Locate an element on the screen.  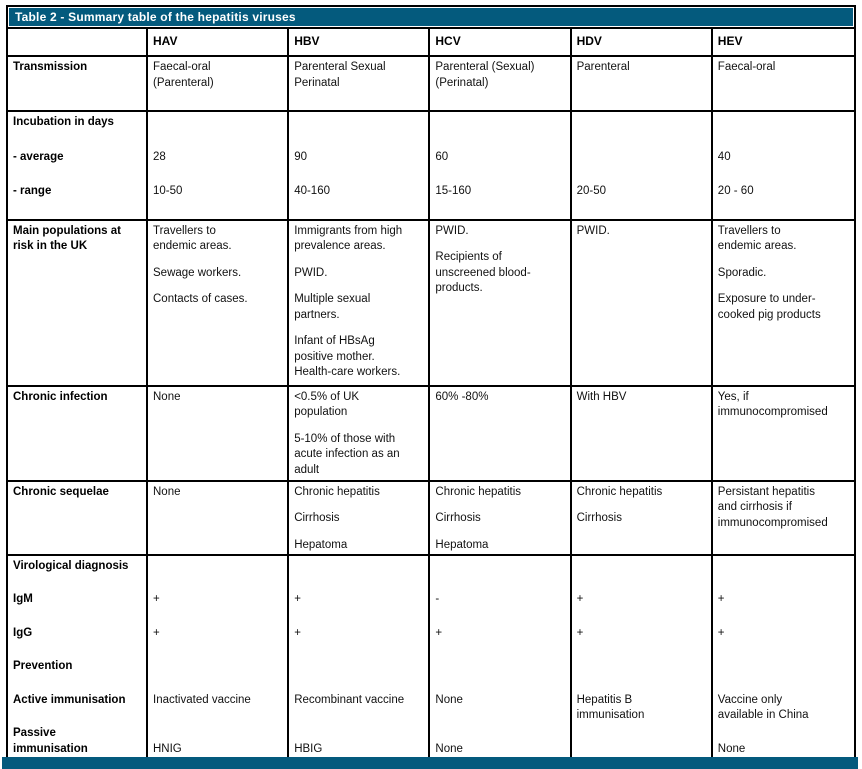
data-cell: Parenteral is located at coordinates (642, 83).